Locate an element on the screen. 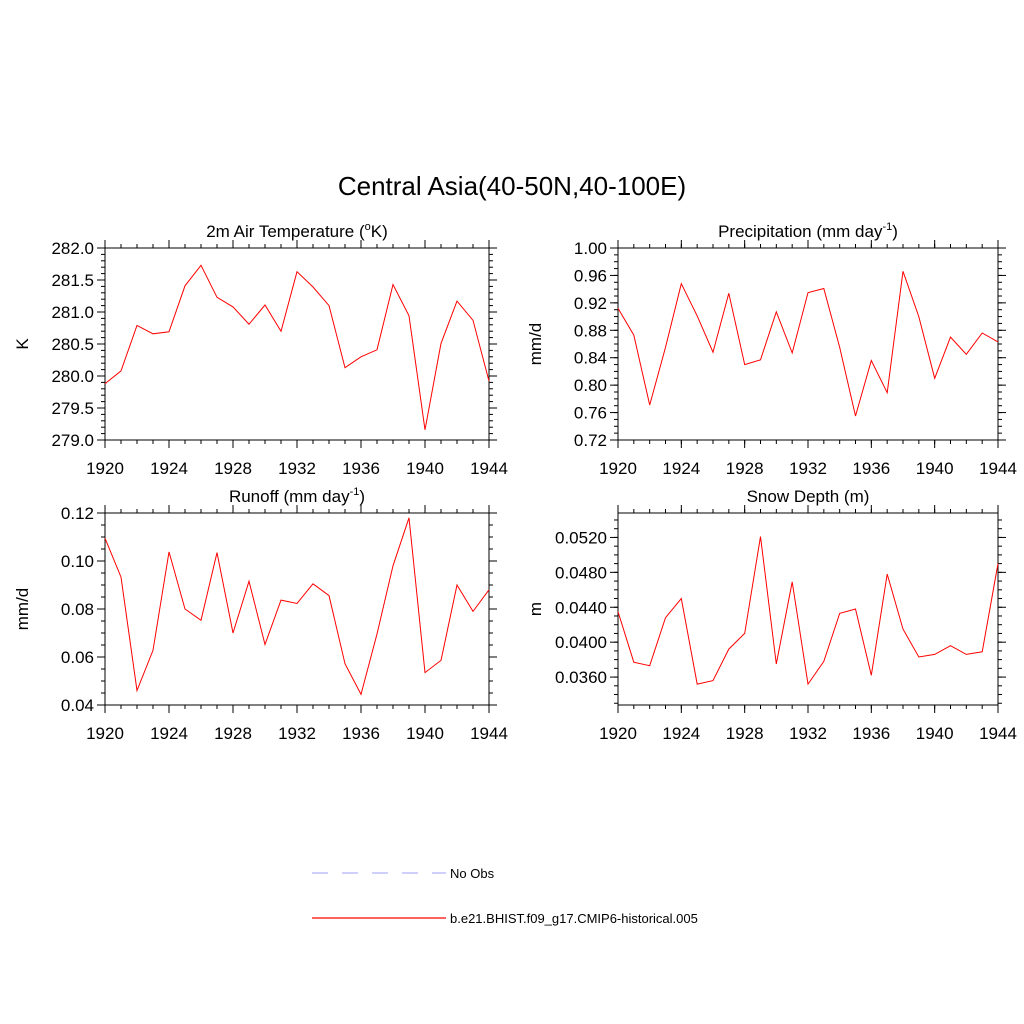  panel-title: Runoff (mm day-1) is located at coordinates (297, 496).